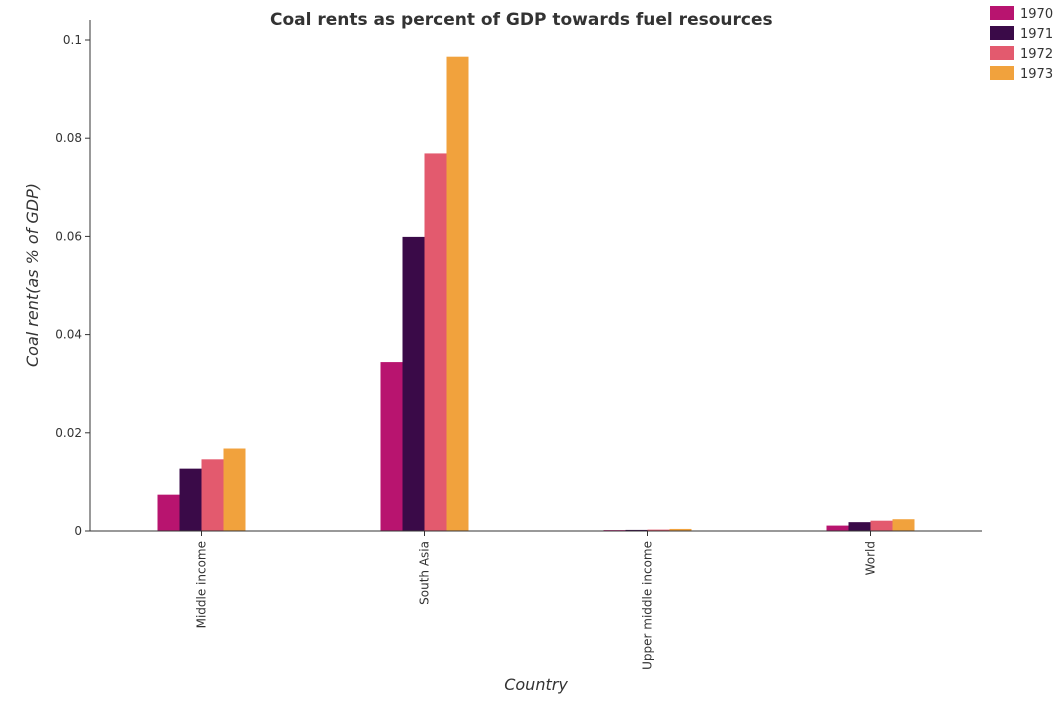 This screenshot has width=1056, height=704. I want to click on legend-label-1972: 1972, so click(1036, 54).